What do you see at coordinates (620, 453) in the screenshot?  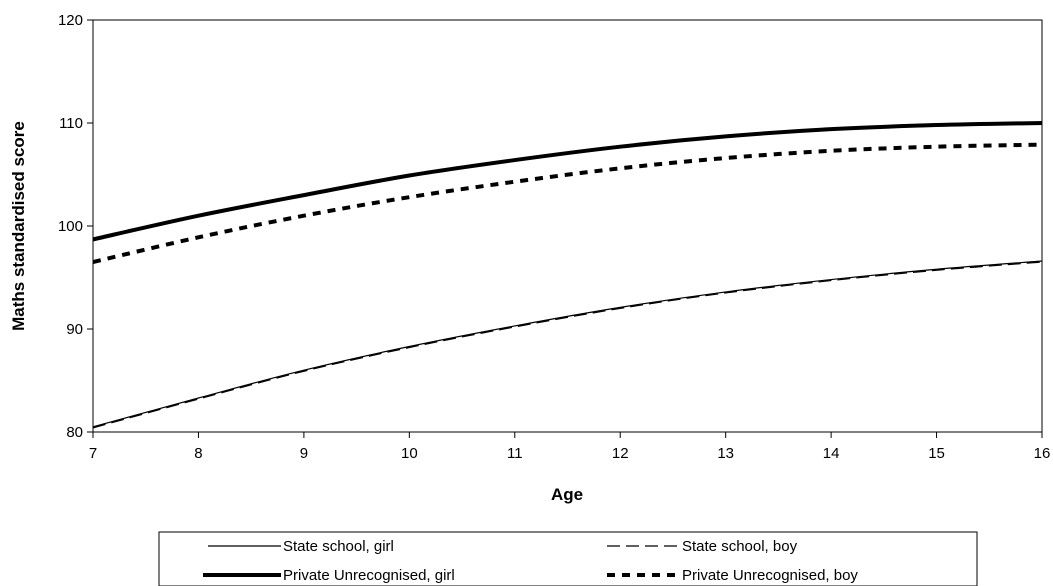 I see `x-tick-label: 12` at bounding box center [620, 453].